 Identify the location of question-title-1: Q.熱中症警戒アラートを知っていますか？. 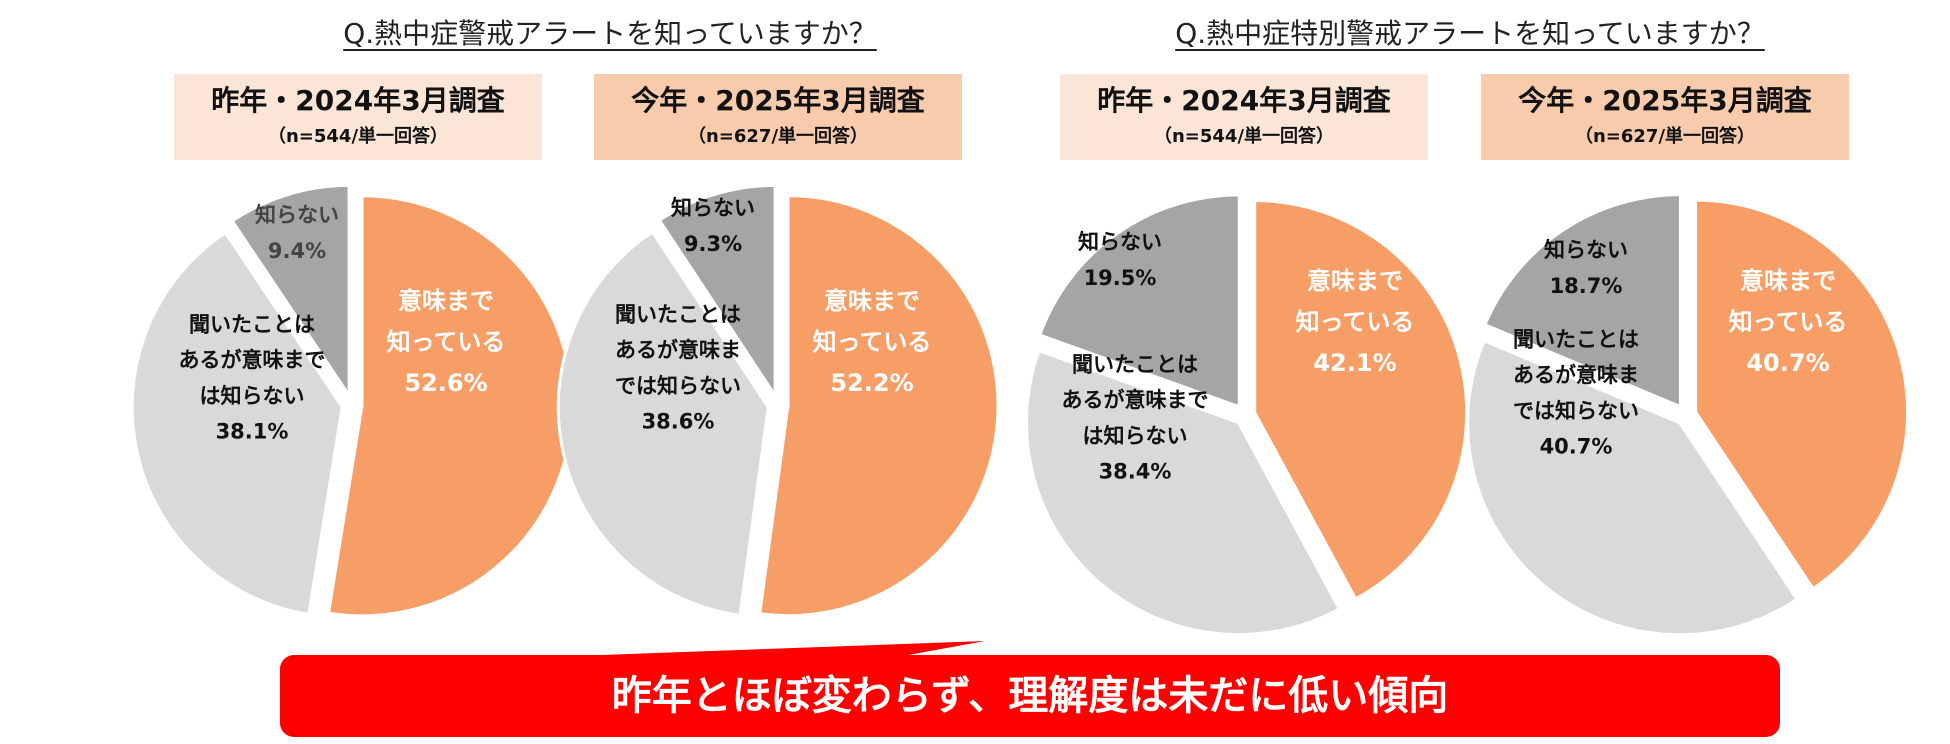
(610, 33).